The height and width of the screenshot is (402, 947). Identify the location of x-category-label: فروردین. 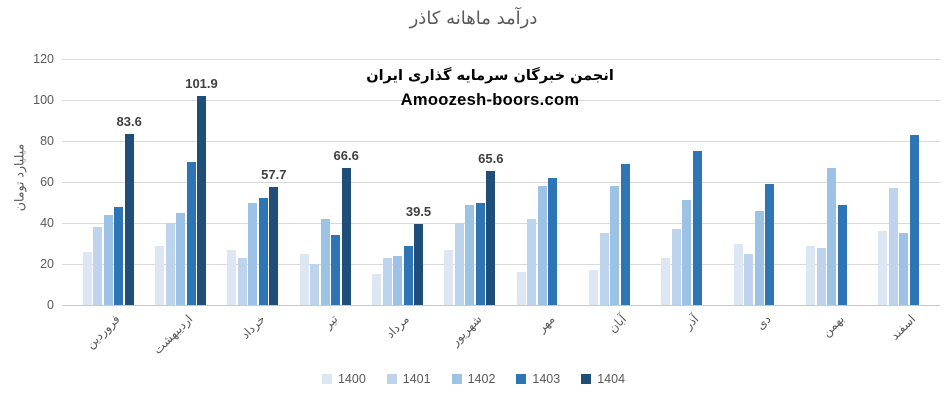
(103, 332).